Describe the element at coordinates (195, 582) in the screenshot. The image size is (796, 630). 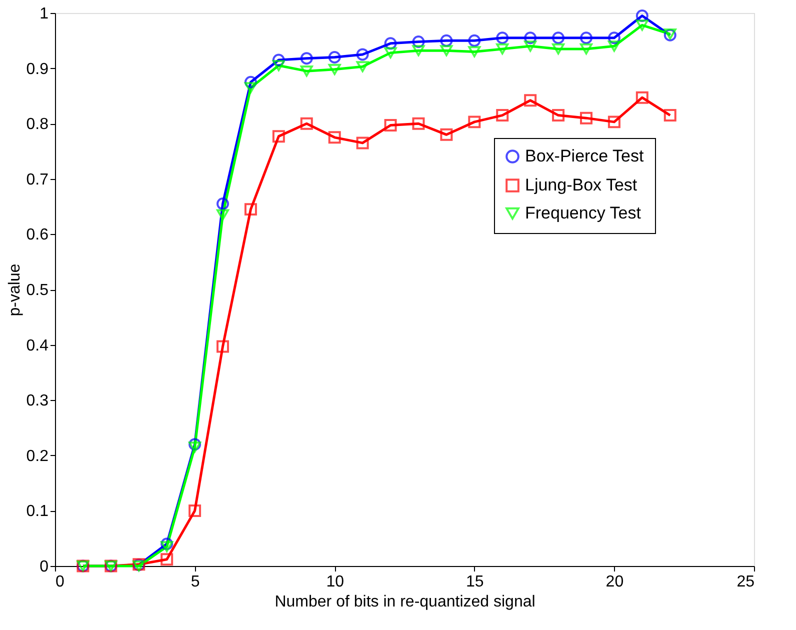
I see `x-tick-label: 5` at that location.